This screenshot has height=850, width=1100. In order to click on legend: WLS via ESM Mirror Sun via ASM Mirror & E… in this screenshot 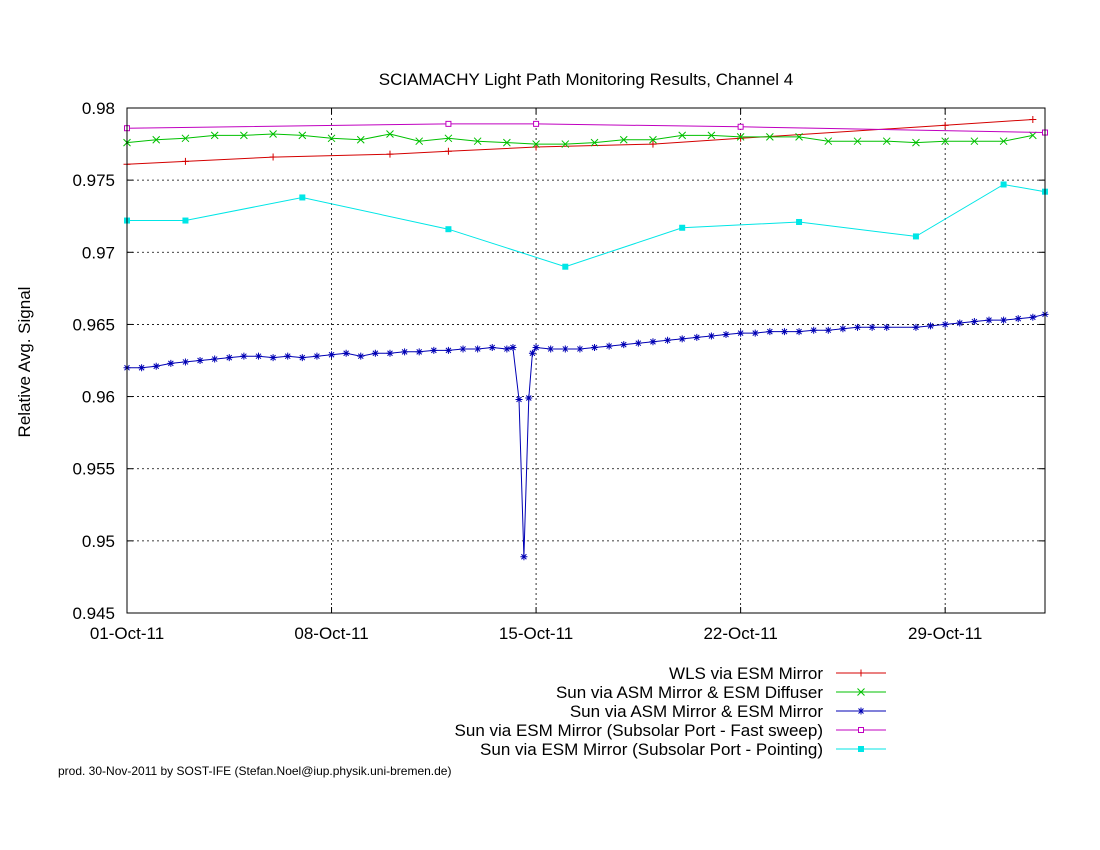, I will do `click(670, 711)`.